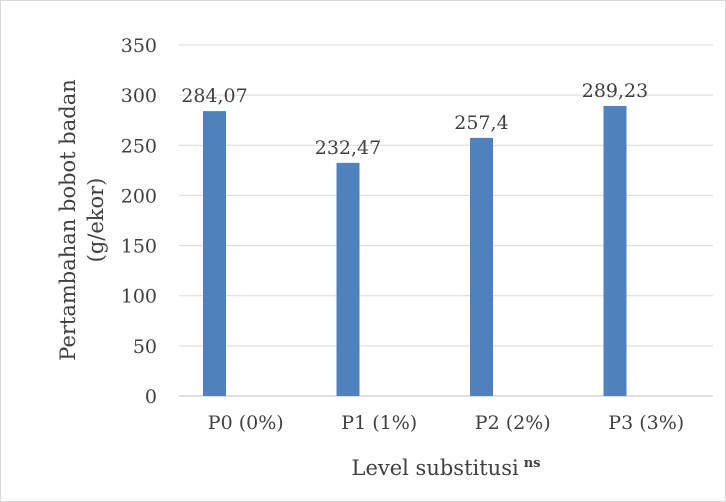 This screenshot has width=726, height=502. Describe the element at coordinates (151, 397) in the screenshot. I see `y-tick-label: 0` at that location.